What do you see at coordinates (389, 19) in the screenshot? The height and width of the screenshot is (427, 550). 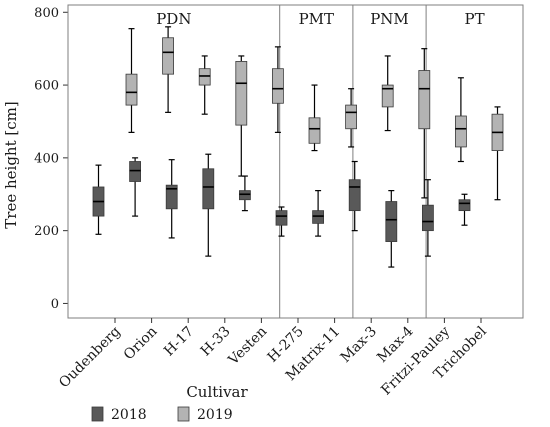 I see `group-label: PNM` at bounding box center [389, 19].